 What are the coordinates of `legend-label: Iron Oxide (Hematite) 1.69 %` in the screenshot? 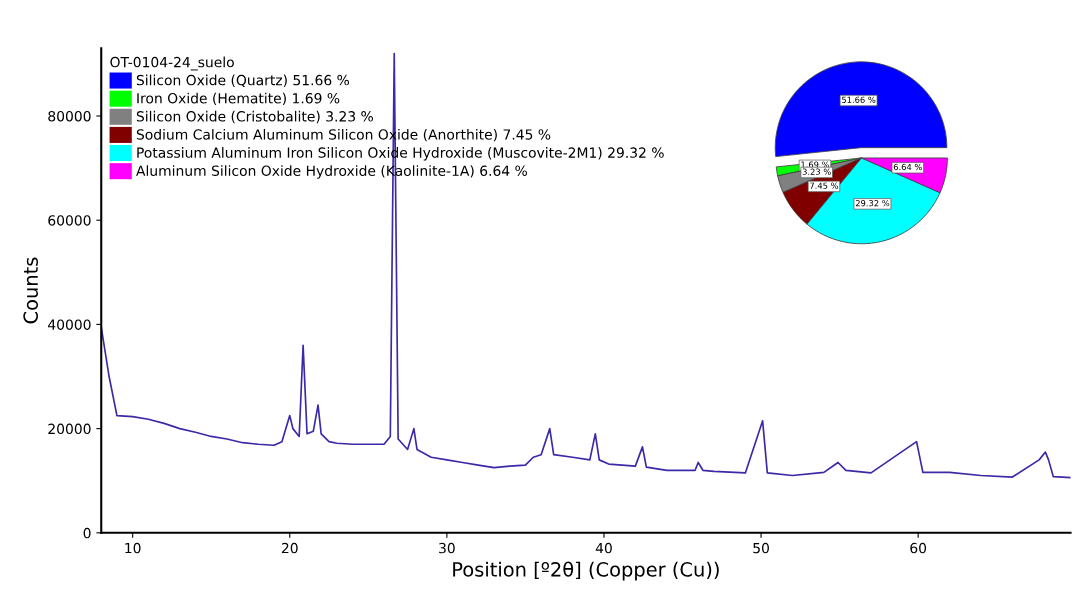 It's located at (238, 99).